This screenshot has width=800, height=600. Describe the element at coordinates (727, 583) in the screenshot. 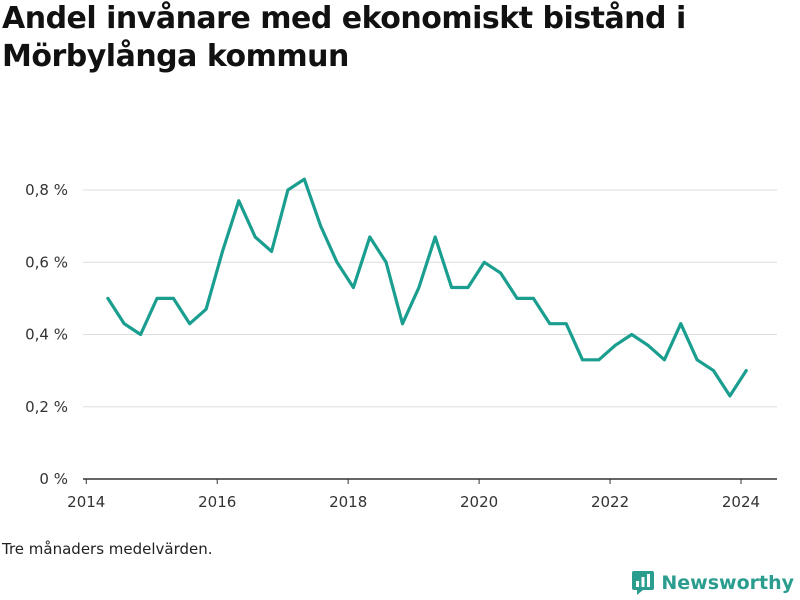

I see `brand-name: Newsworthy` at that location.